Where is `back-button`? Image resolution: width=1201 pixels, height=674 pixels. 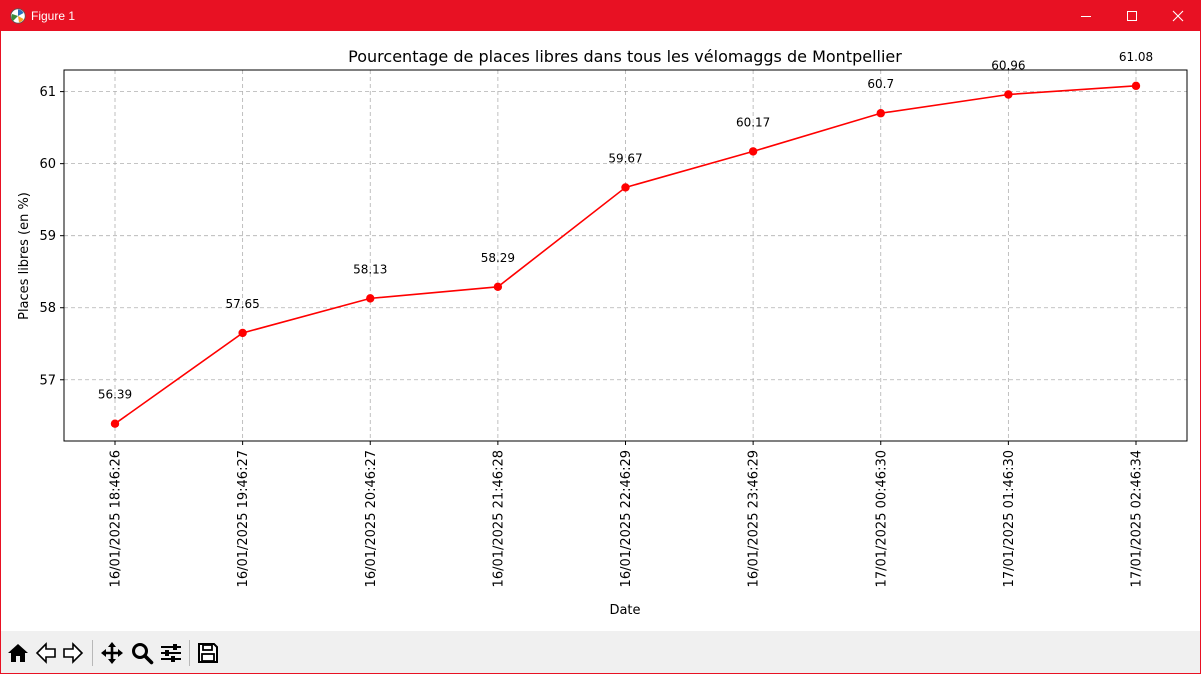
back-button is located at coordinates (46, 653).